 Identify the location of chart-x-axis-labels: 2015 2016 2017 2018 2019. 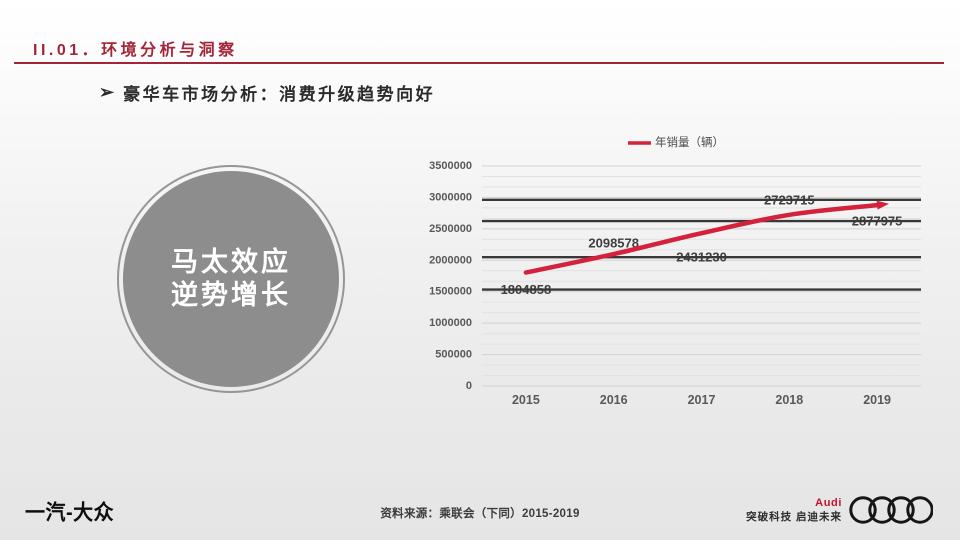
(701, 400).